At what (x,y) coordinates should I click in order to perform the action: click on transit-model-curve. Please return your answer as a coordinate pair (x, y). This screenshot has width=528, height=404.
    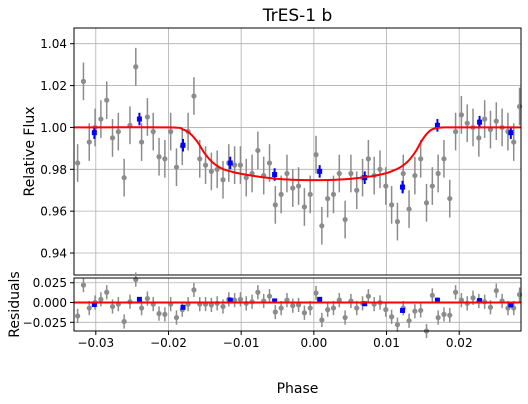
    Looking at the image, I should click on (297, 154).